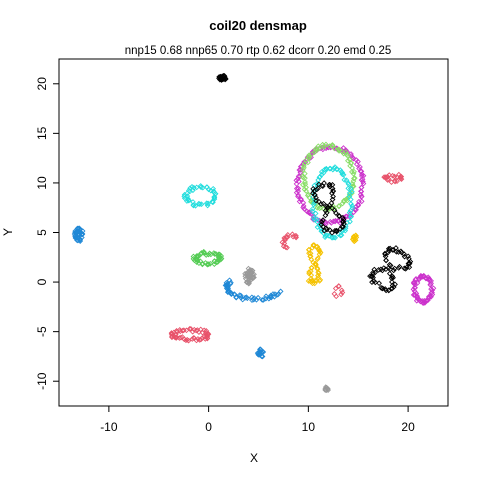 The height and width of the screenshot is (480, 480). What do you see at coordinates (42, 232) in the screenshot?
I see `y-tick-label: 5` at bounding box center [42, 232].